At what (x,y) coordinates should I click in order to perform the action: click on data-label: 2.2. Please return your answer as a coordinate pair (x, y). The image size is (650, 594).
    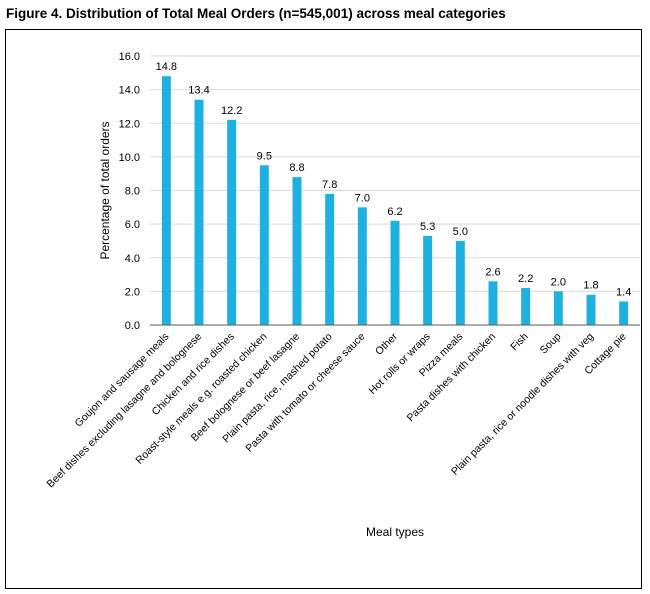
    Looking at the image, I should click on (525, 279).